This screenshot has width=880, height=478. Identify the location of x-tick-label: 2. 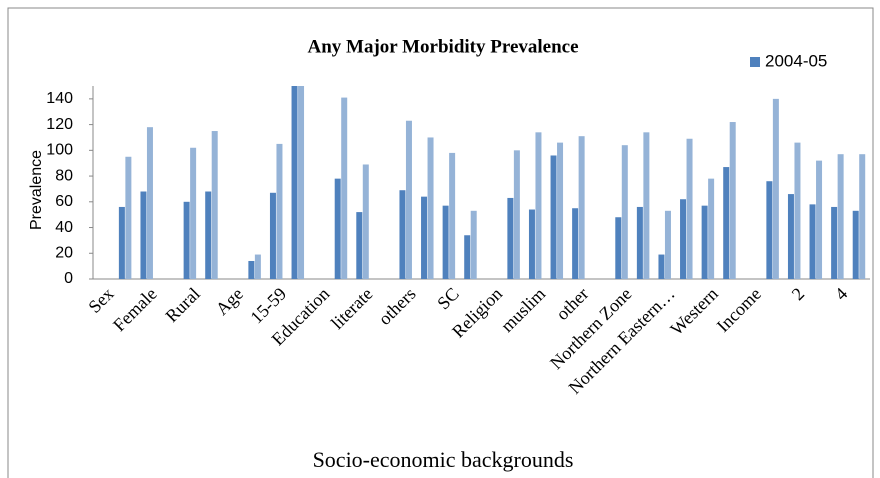
(798, 294).